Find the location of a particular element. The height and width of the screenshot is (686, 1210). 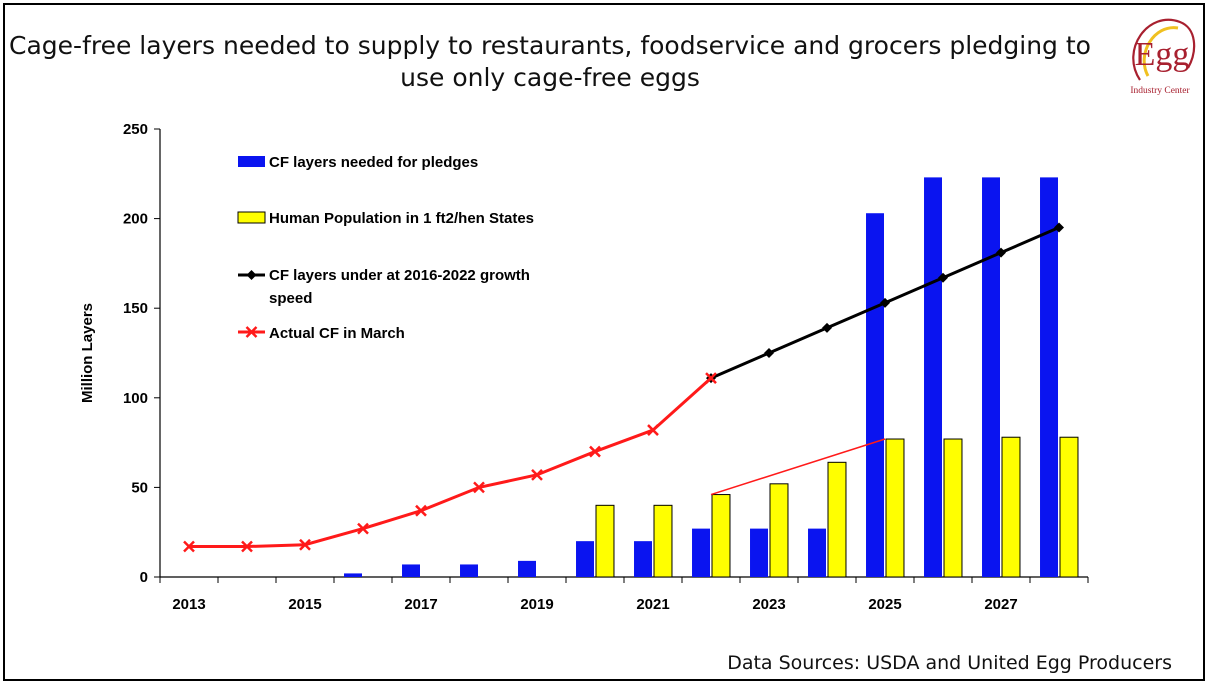

bar-pledges-2027 is located at coordinates (991, 377).